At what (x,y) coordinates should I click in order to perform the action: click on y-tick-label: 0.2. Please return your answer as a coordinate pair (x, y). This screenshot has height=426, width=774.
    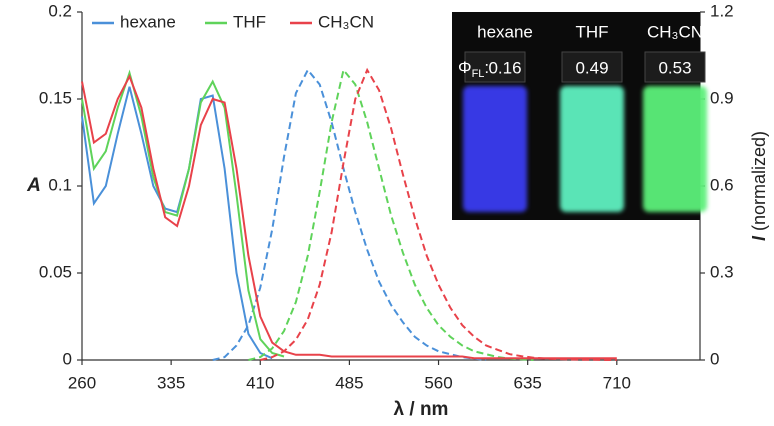
    Looking at the image, I should click on (60, 10).